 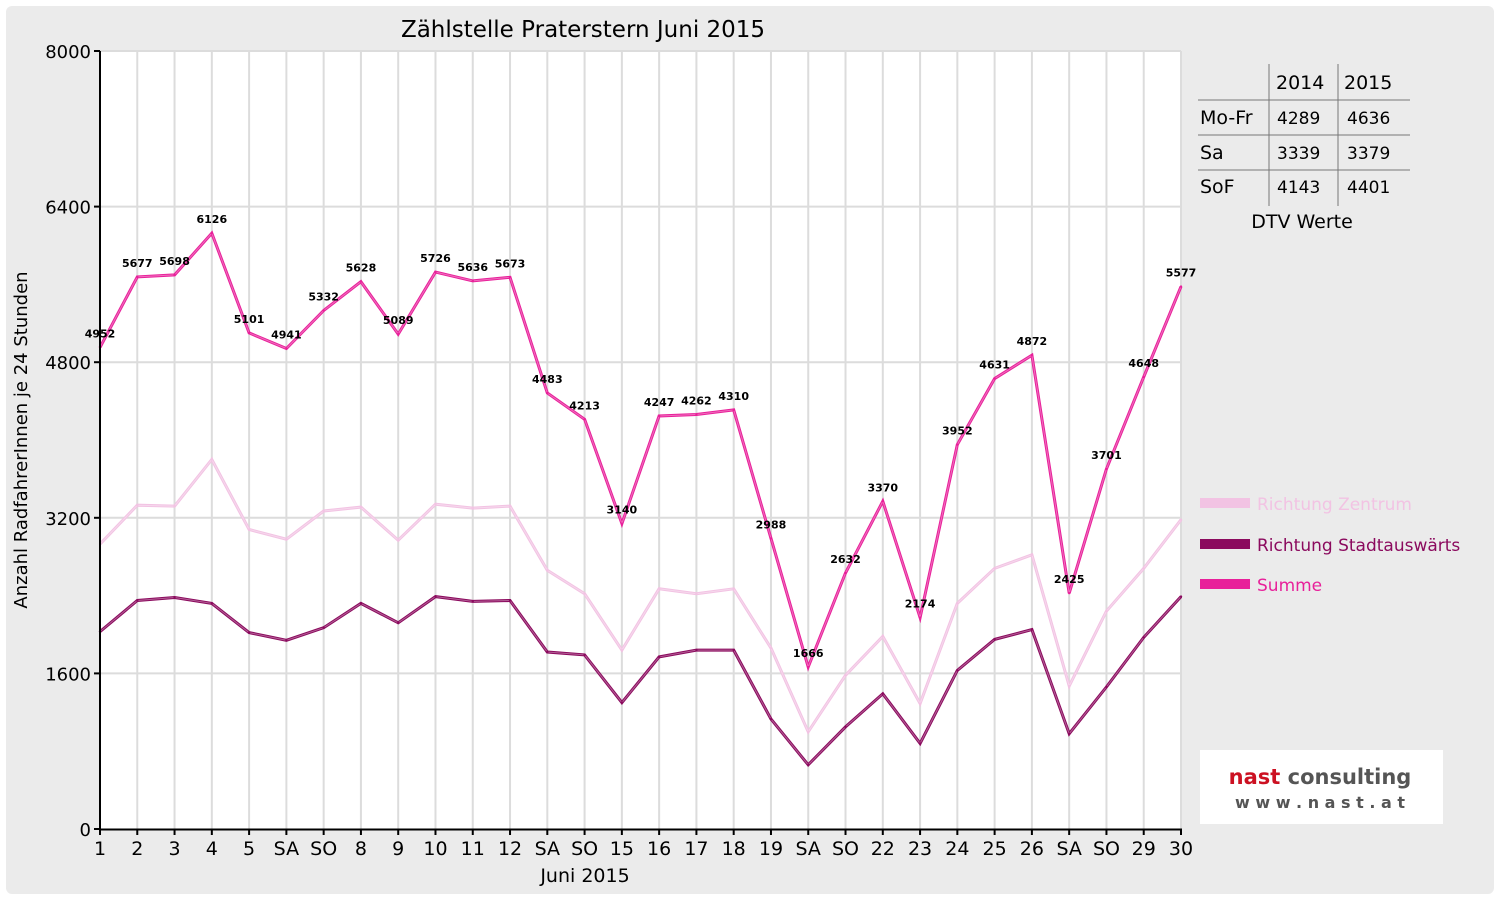 What do you see at coordinates (659, 849) in the screenshot?
I see `x-tick-label: 16` at bounding box center [659, 849].